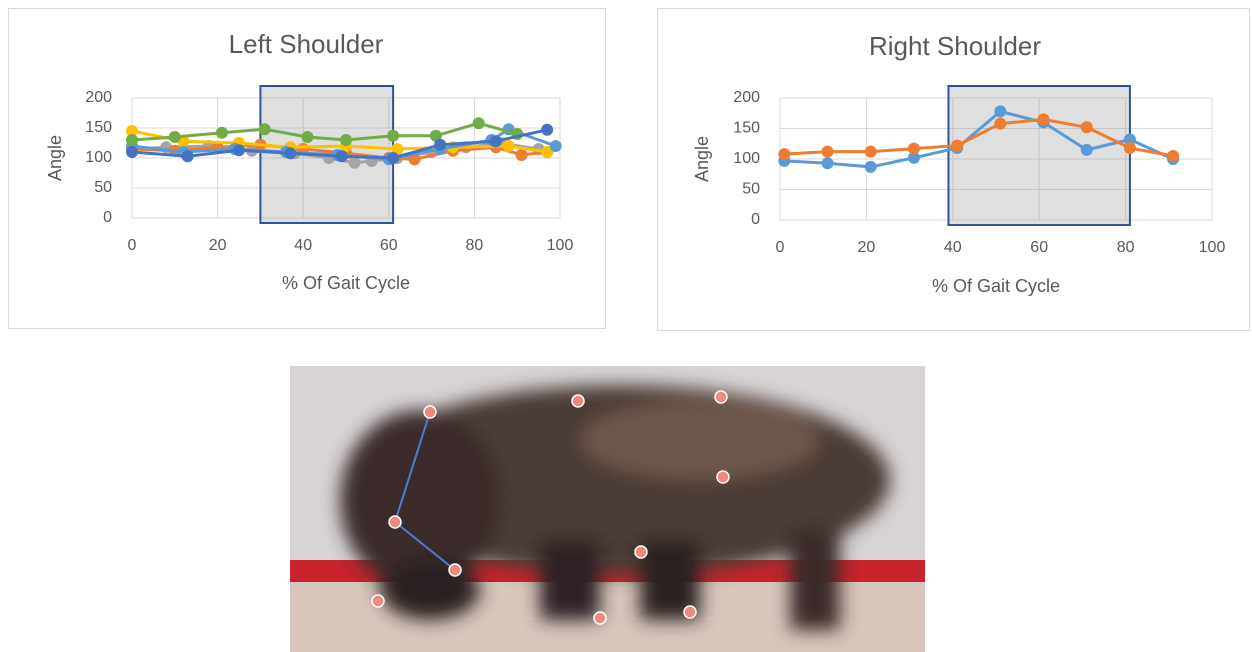 This screenshot has height=652, width=1252. What do you see at coordinates (425, 491) in the screenshot?
I see `skeleton` at bounding box center [425, 491].